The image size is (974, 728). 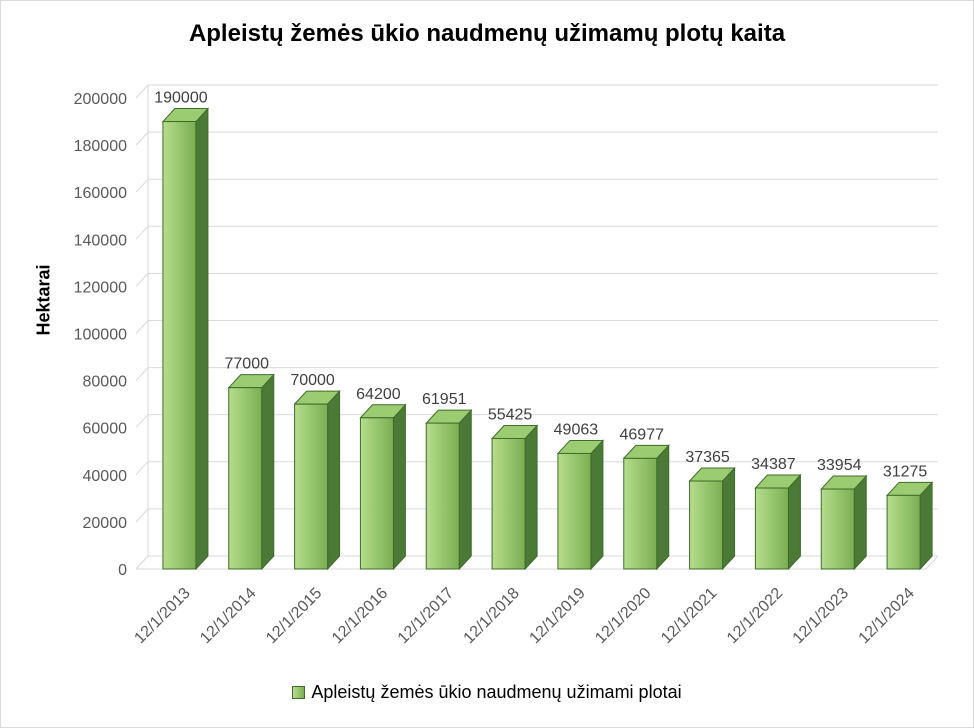 I want to click on legend-swatch, so click(x=299, y=692).